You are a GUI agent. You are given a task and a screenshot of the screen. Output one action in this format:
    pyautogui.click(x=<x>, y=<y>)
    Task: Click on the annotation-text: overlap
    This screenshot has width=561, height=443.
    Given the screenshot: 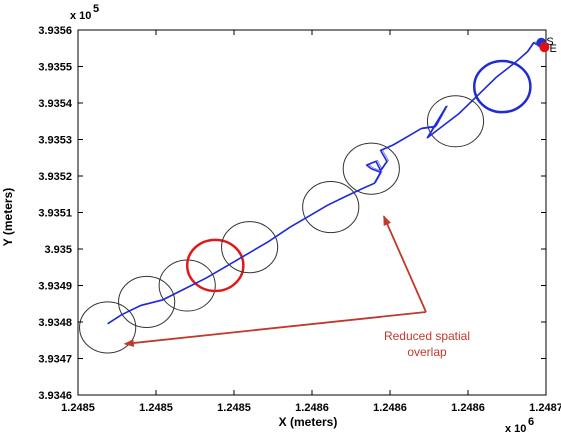 What is the action you would take?
    pyautogui.click(x=427, y=352)
    